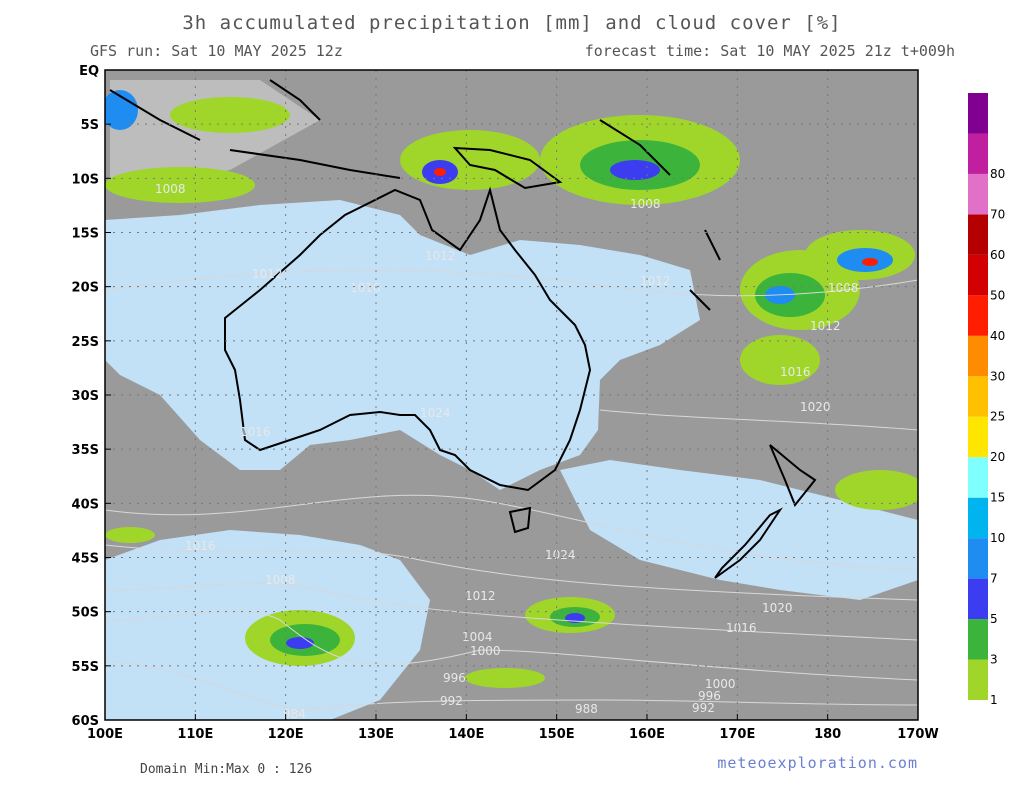 The height and width of the screenshot is (795, 1024). Describe the element at coordinates (85, 342) in the screenshot. I see `lat-label: 25S` at that location.